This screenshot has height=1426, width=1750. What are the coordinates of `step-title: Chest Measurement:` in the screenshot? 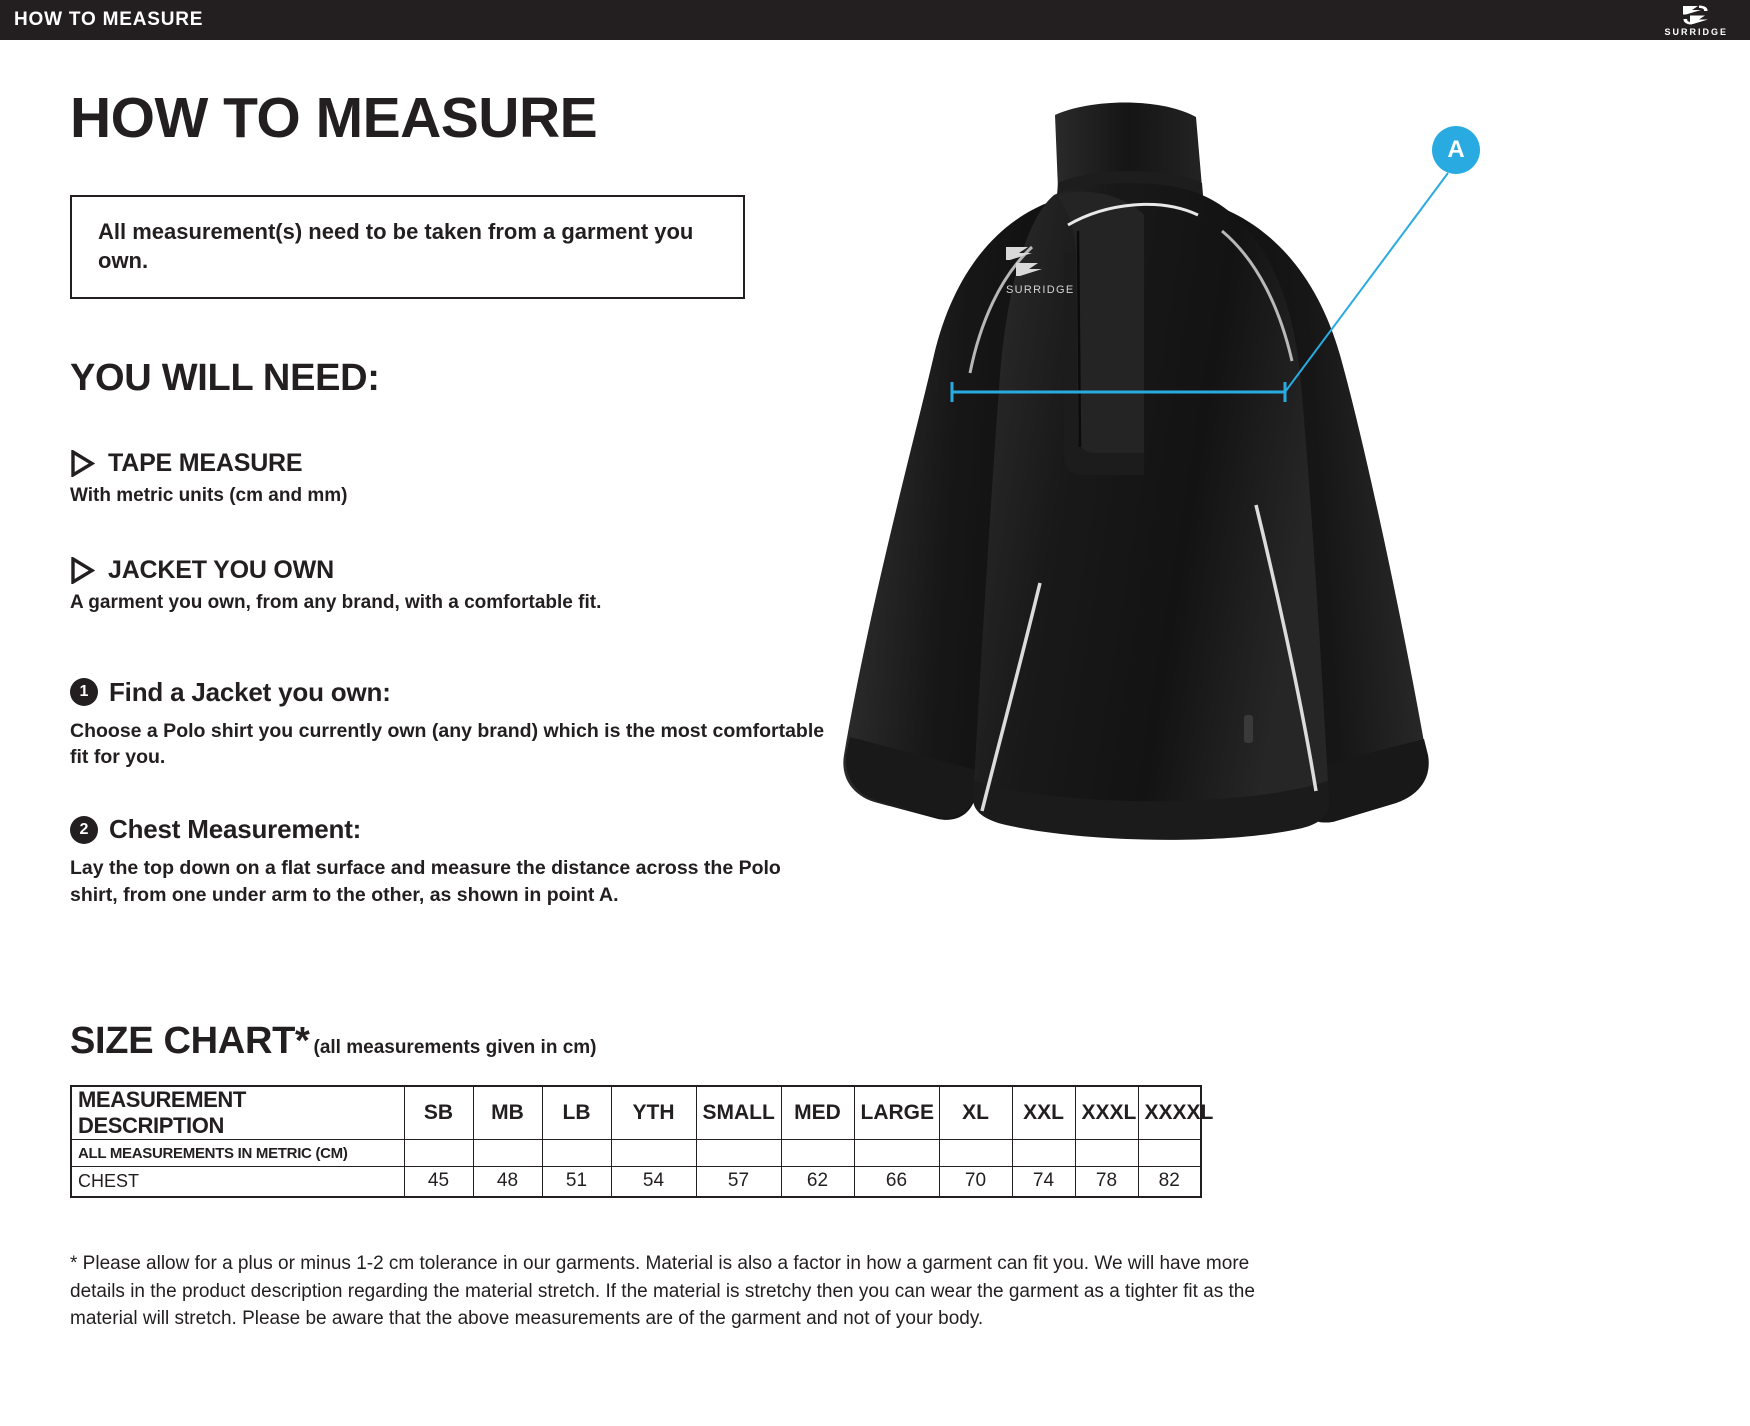 It's located at (235, 829).